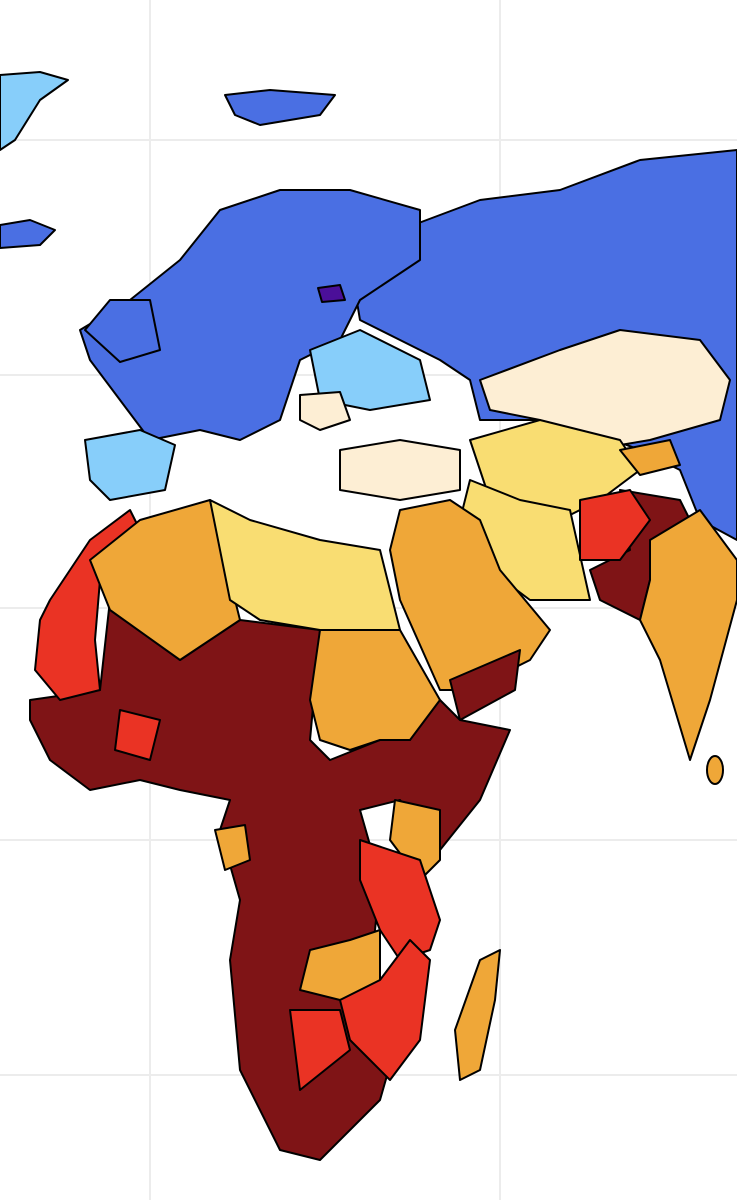 This screenshot has height=1200, width=737. I want to click on iberia, so click(130, 465).